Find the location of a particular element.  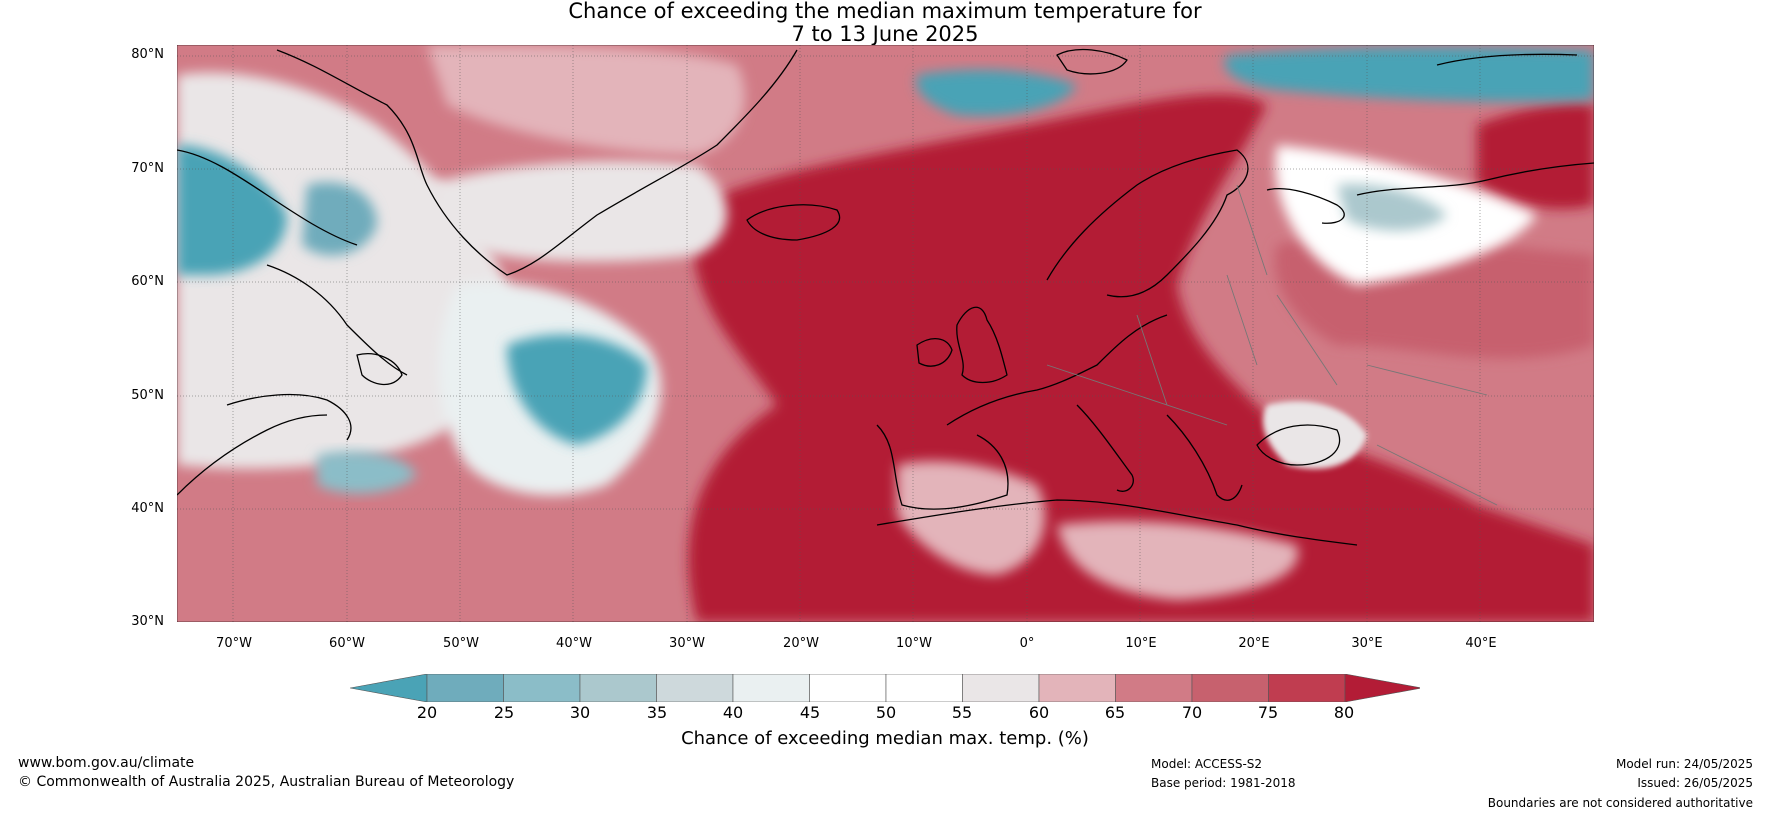

colorbar-tick-75: 75 is located at coordinates (1268, 712).